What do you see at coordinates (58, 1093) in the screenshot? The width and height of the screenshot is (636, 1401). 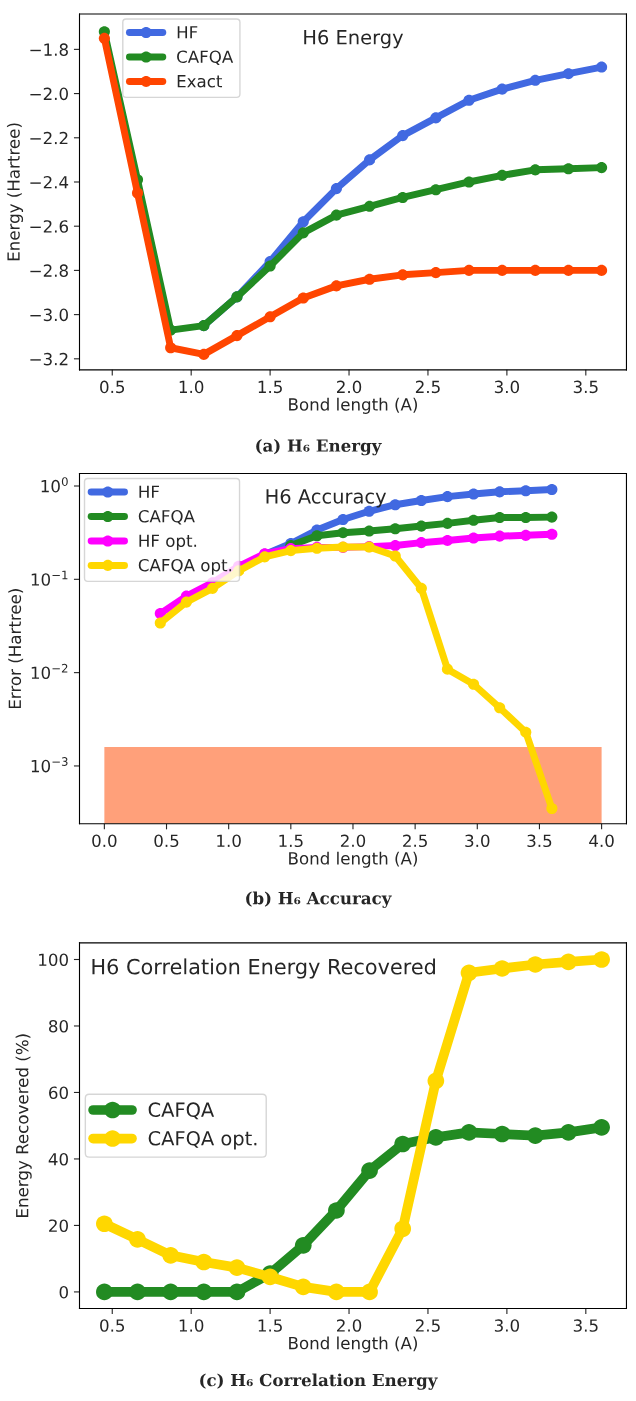 I see `y-tick-label: 60` at bounding box center [58, 1093].